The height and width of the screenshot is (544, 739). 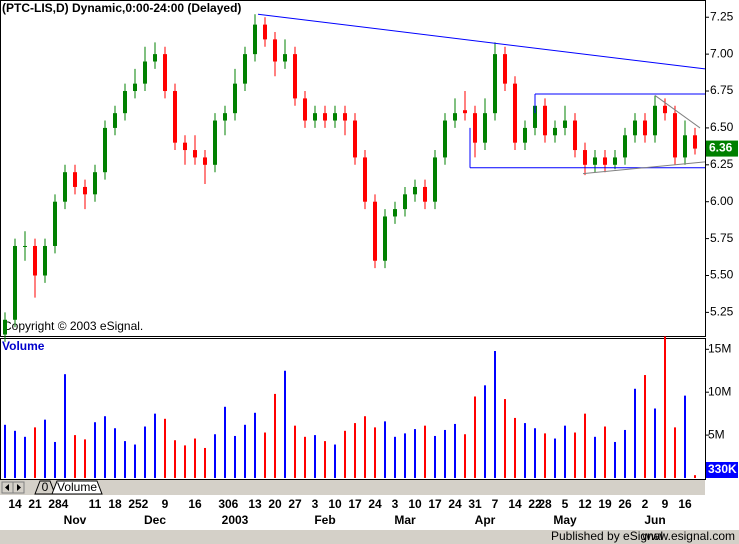 What do you see at coordinates (722, 127) in the screenshot?
I see `y-tick-label: 6.50` at bounding box center [722, 127].